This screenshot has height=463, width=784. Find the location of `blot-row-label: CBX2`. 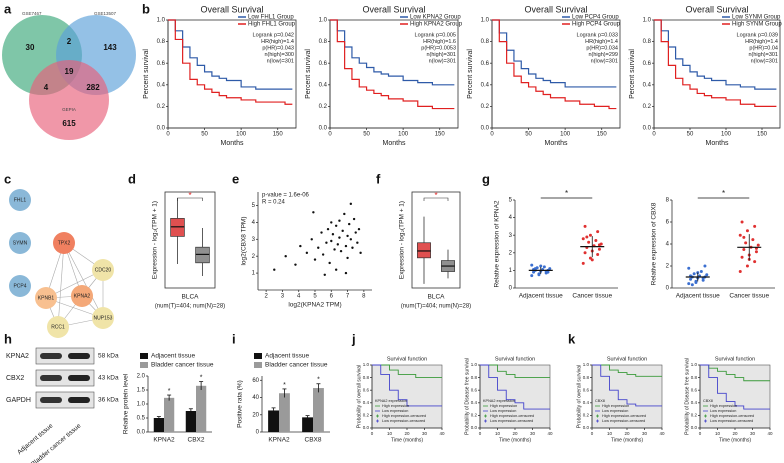

blot-row-label: CBX2 is located at coordinates (15, 378).